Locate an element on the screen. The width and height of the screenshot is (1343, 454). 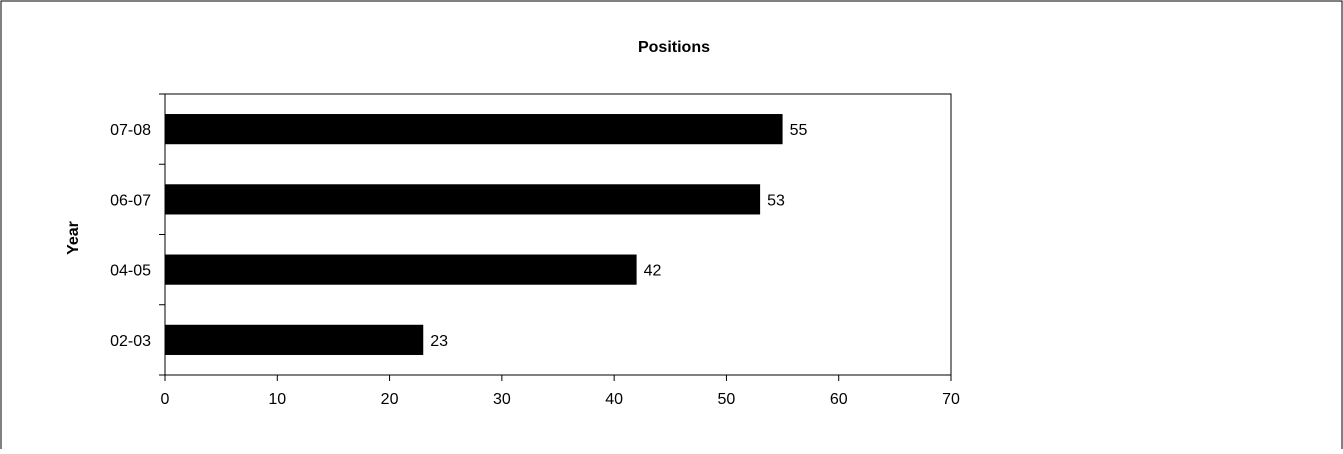
y-tick-label: 02-03 is located at coordinates (130, 341).